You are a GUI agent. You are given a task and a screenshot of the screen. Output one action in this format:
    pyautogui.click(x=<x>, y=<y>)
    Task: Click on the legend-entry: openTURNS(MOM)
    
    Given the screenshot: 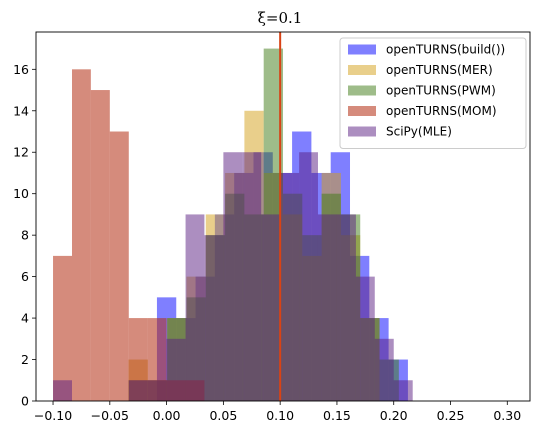 What is the action you would take?
    pyautogui.click(x=422, y=111)
    